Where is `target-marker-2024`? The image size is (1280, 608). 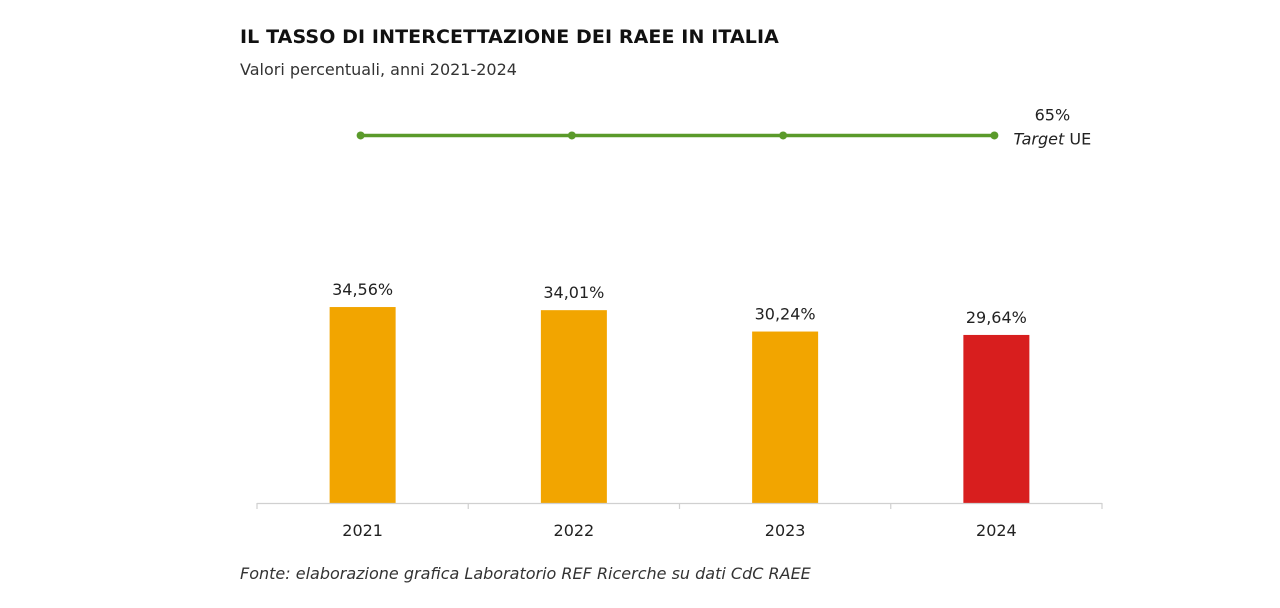 target-marker-2024 is located at coordinates (994, 135).